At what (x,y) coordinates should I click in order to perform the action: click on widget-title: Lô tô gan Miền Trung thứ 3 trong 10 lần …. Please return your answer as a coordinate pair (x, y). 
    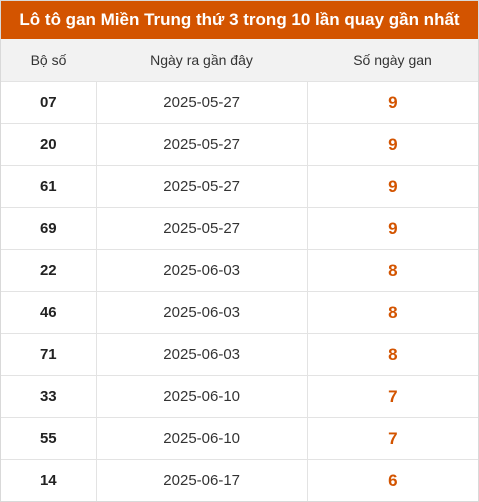
    Looking at the image, I should click on (239, 20).